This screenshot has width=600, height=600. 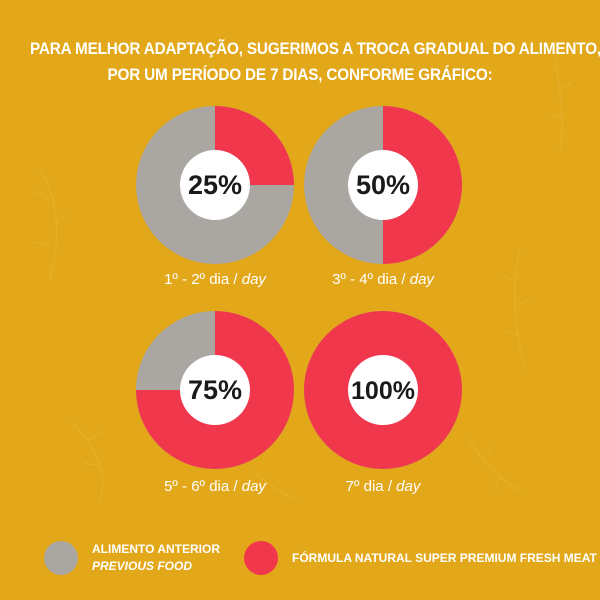 I want to click on chart-4-percent-label: 100%, so click(x=383, y=391).